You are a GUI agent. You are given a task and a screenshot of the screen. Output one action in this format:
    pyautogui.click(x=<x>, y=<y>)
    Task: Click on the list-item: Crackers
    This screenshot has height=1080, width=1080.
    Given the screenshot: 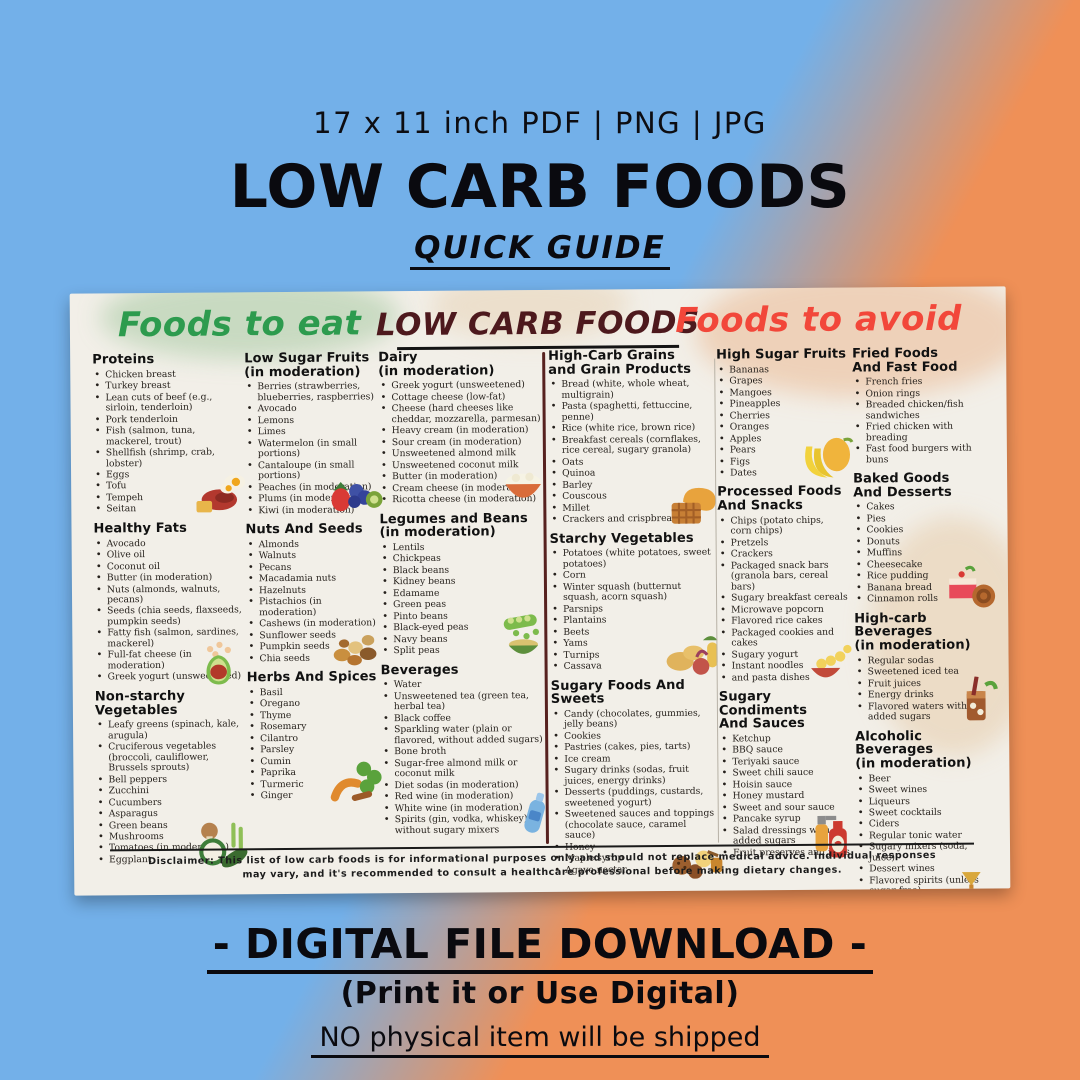 What is the action you would take?
    pyautogui.click(x=789, y=554)
    